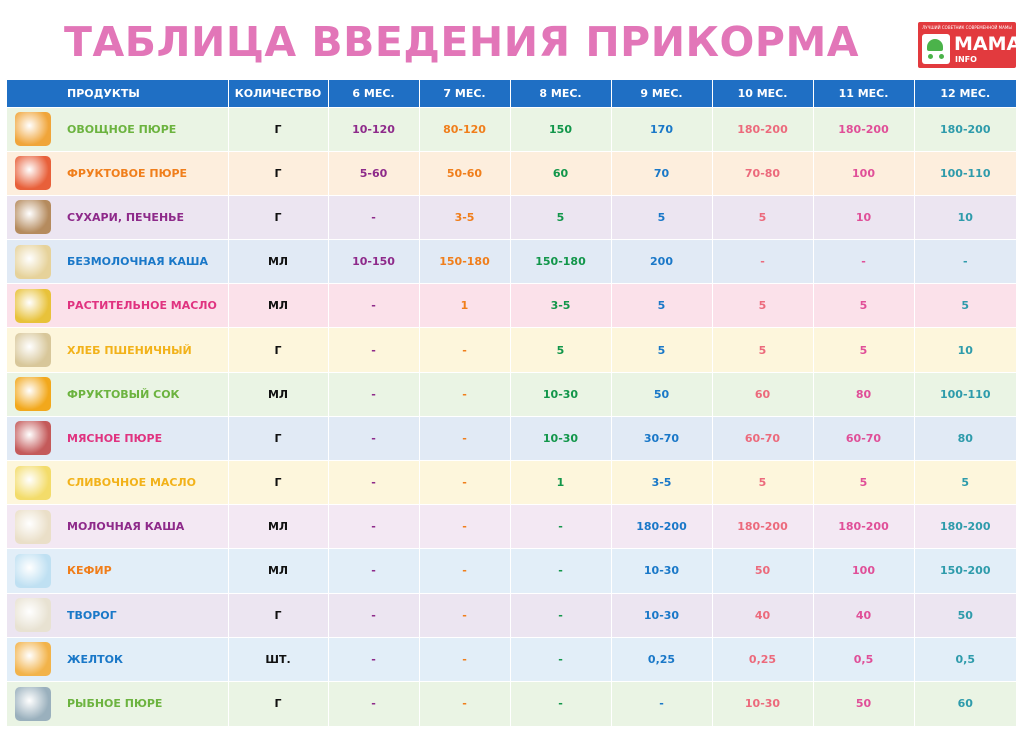 This screenshot has height=730, width=1024. I want to click on table-row: ЖЕЛТОК ШТ. - - -0,25 0,25 0,5 0,5, so click(511, 659).